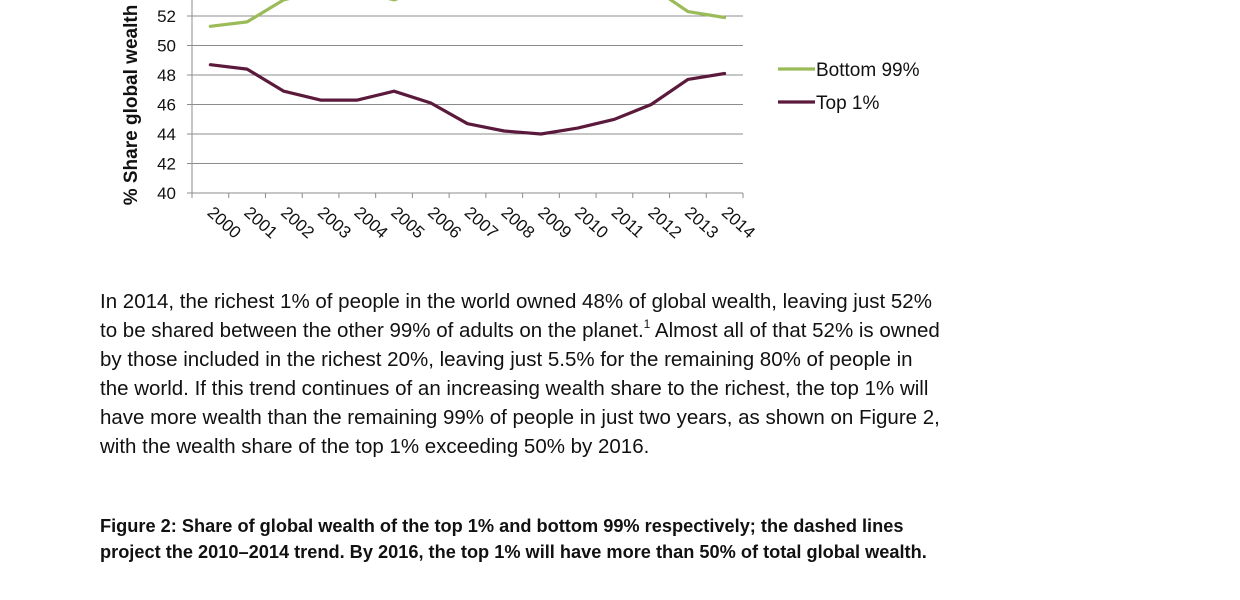 This screenshot has width=1240, height=600. I want to click on series-lines, so click(467, 68).